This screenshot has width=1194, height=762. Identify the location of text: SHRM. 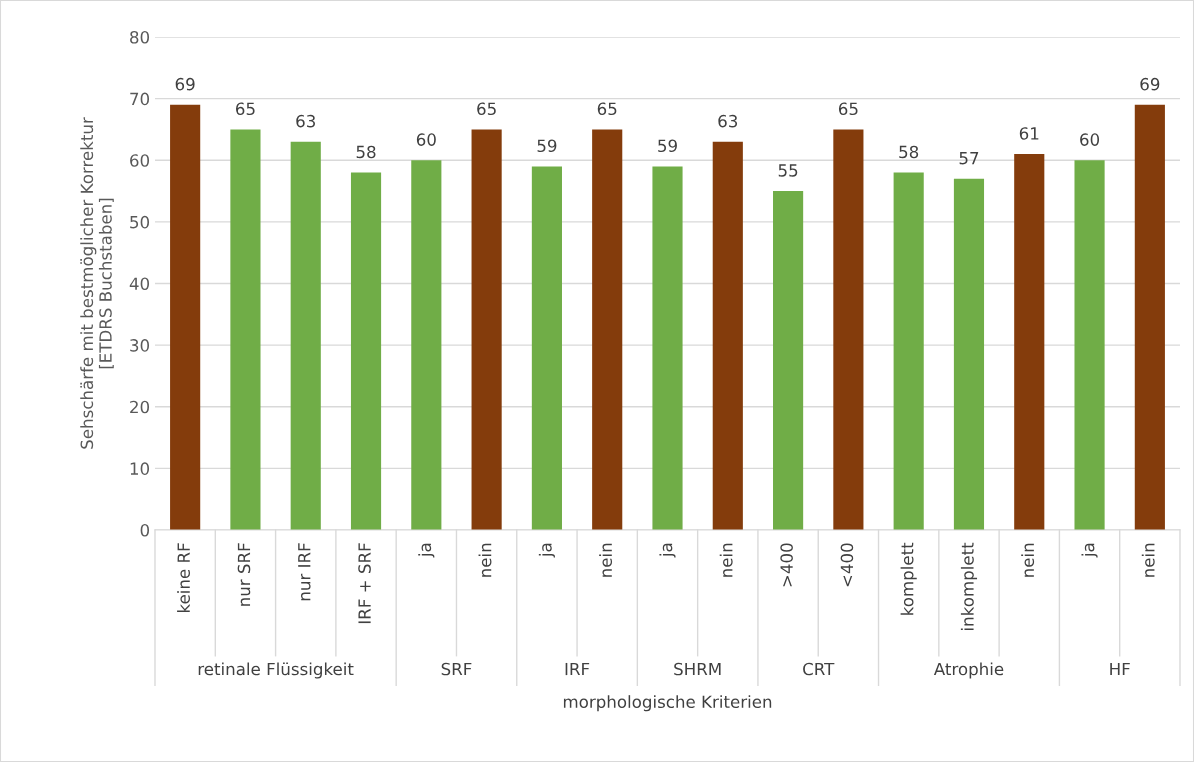
(697, 669).